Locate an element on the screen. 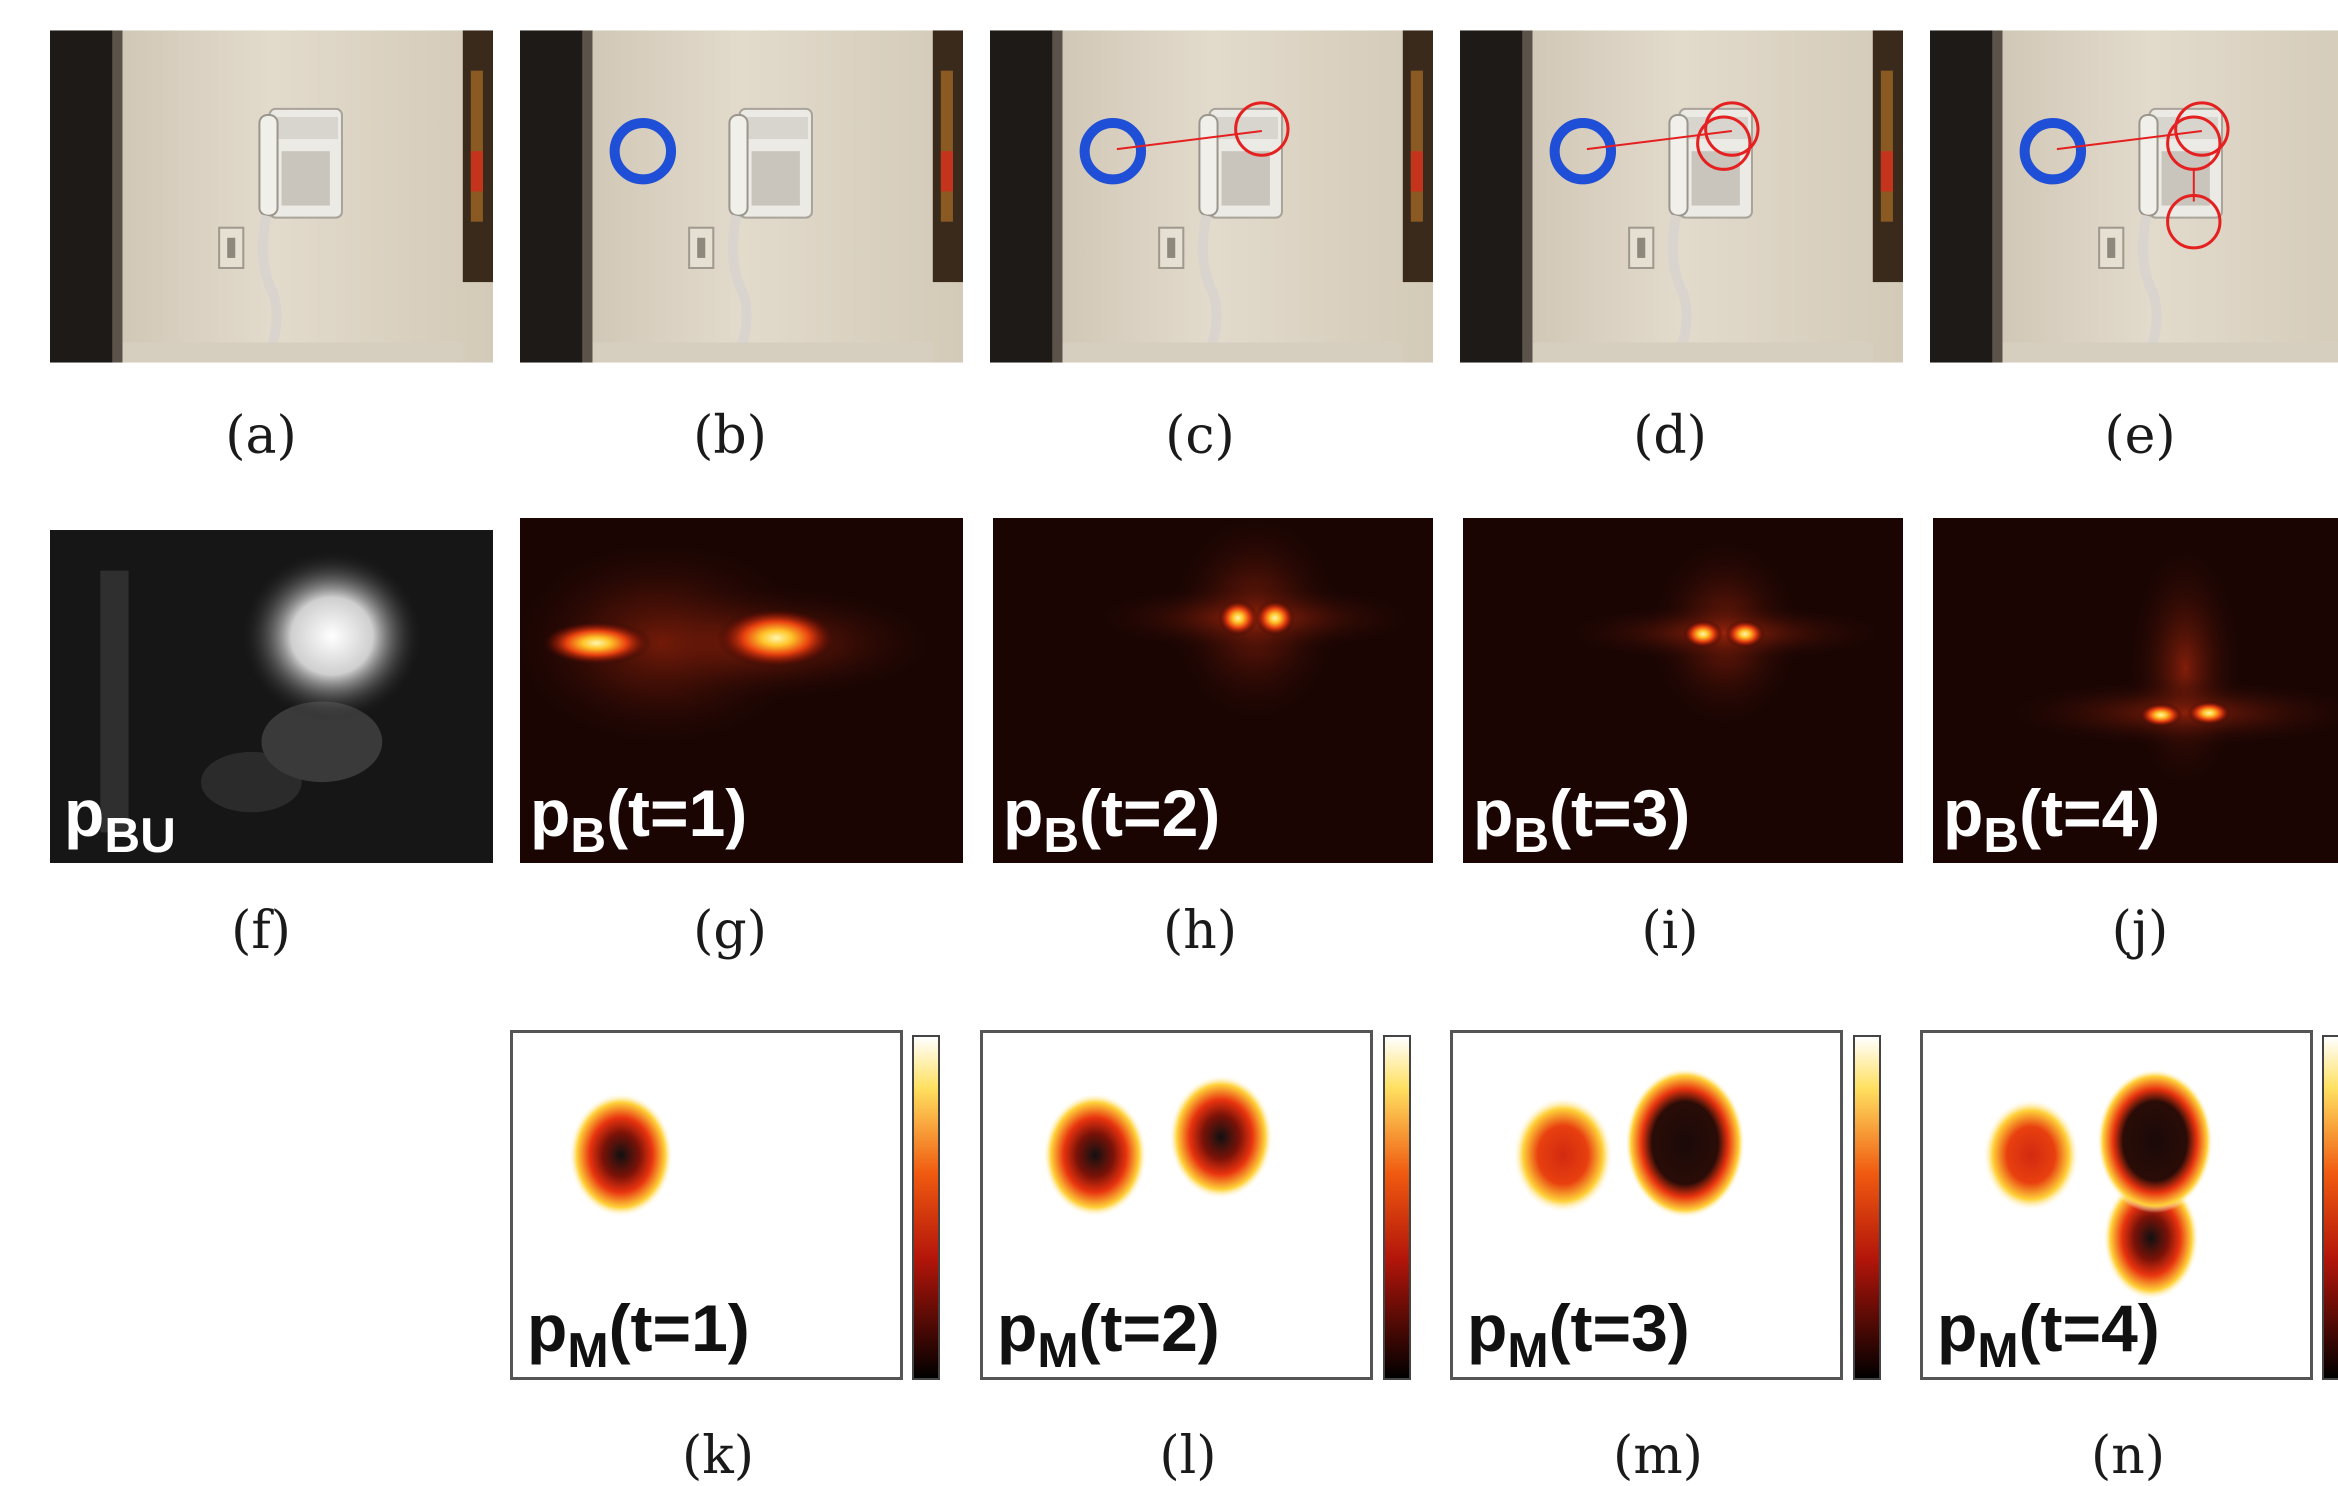 The height and width of the screenshot is (1486, 2338). scene-photo-c is located at coordinates (1211, 196).